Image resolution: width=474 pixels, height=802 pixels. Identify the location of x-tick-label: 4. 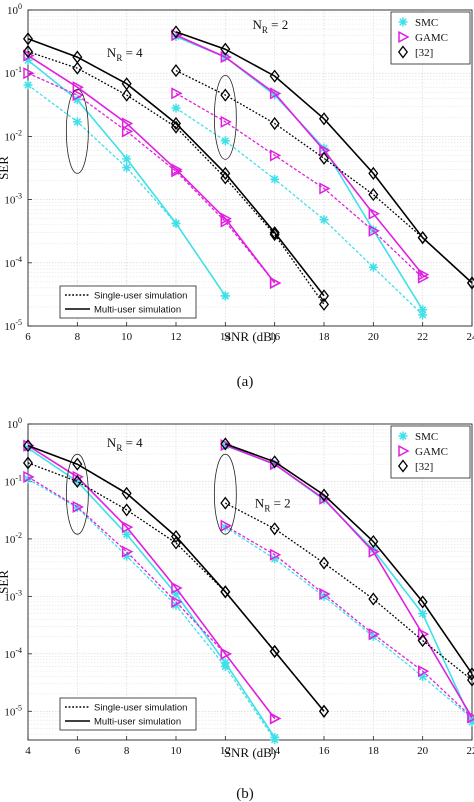
(28, 751).